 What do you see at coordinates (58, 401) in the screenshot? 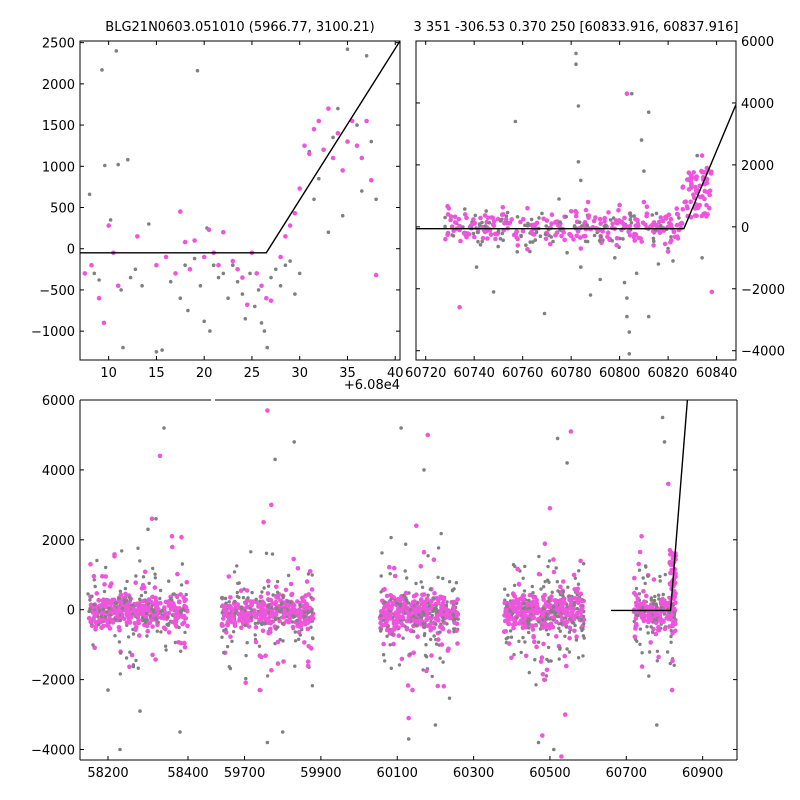
I see `y-tick-label: 6000` at bounding box center [58, 401].